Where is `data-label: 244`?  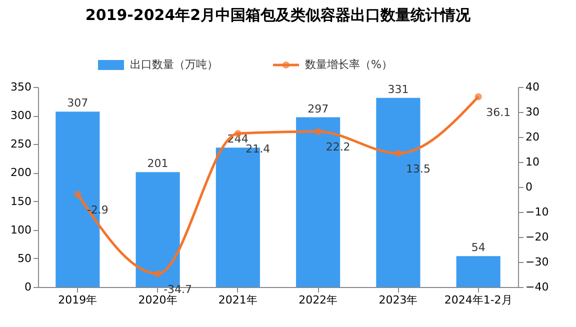 data-label: 244 is located at coordinates (237, 139).